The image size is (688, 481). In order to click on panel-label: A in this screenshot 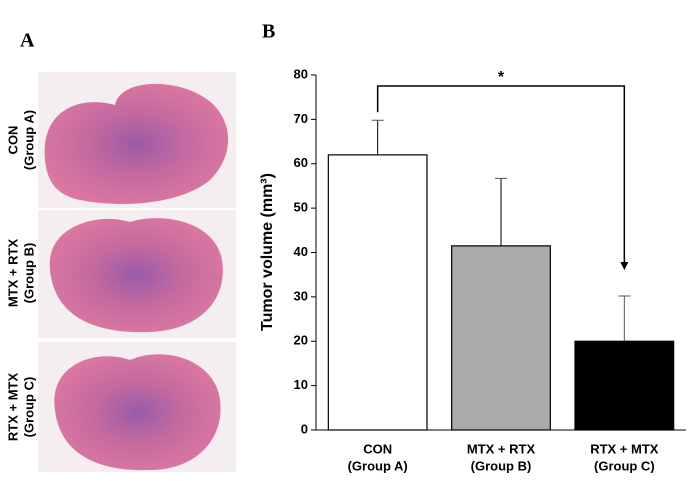, I will do `click(27, 41)`.